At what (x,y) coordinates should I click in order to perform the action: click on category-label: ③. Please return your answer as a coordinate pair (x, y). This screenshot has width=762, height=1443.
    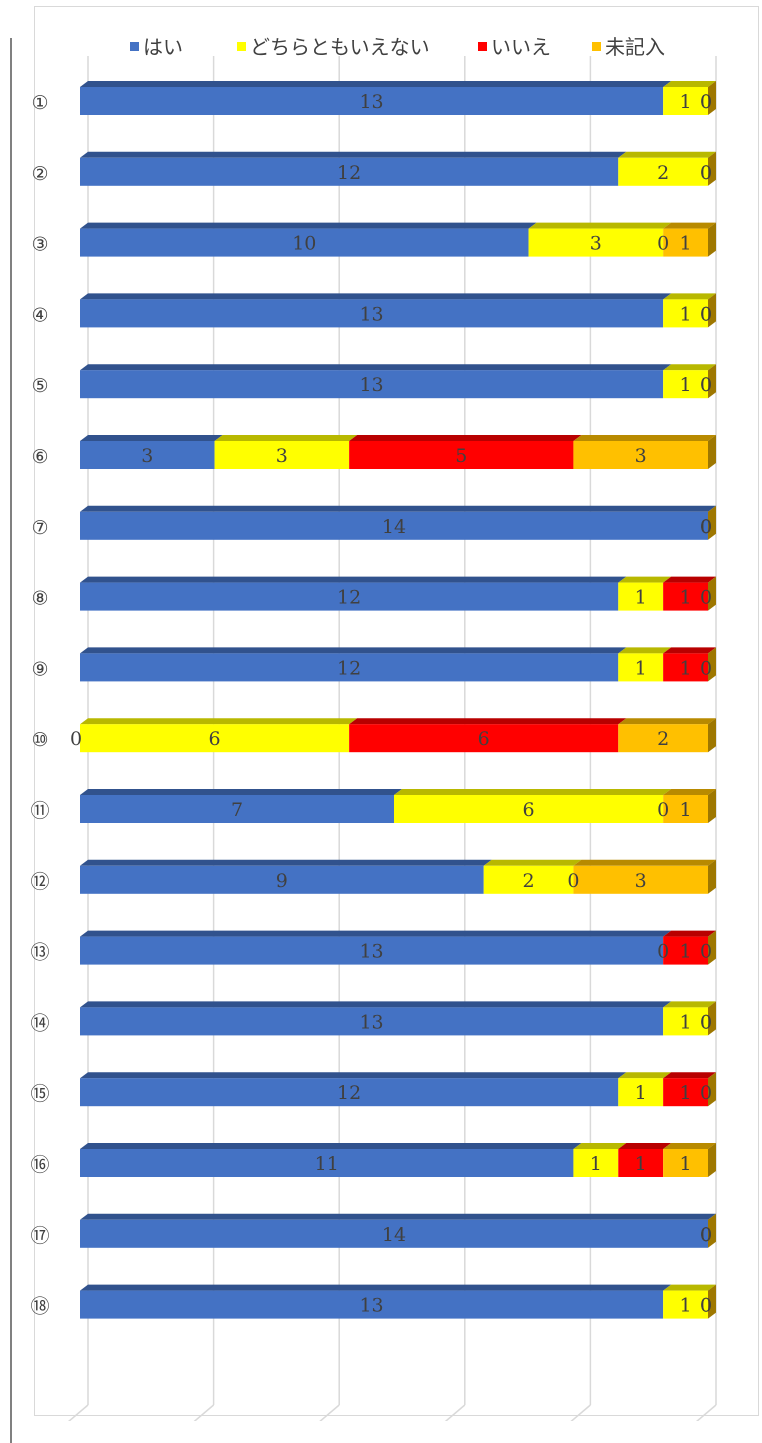
    Looking at the image, I should click on (39, 245).